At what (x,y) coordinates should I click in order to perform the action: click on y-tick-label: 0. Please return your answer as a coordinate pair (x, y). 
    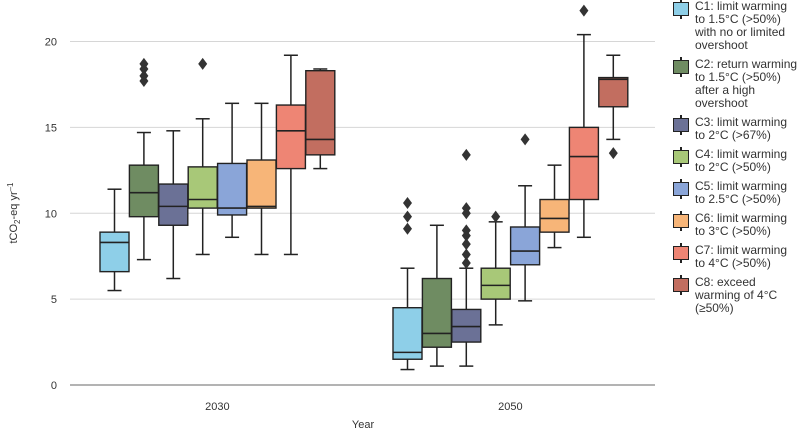
    Looking at the image, I should click on (54, 386).